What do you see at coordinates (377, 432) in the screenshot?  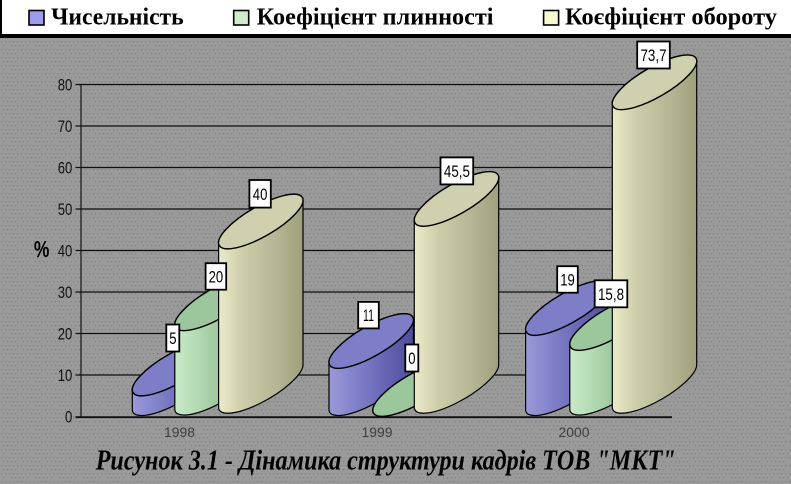 I see `svg-text: 1999` at bounding box center [377, 432].